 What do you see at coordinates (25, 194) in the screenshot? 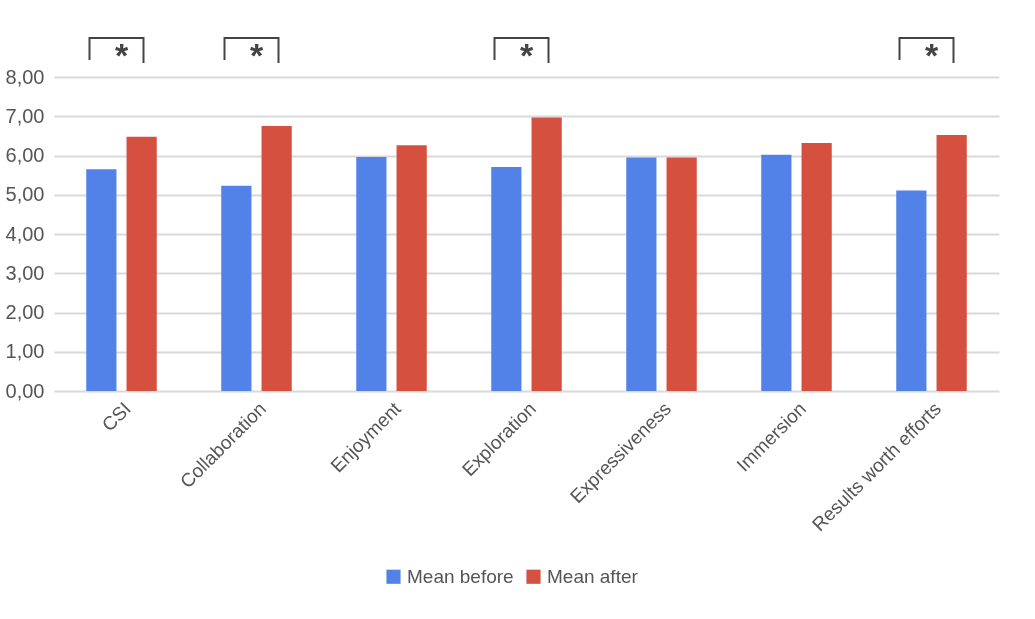
I see `y-tick-label: 5,00` at bounding box center [25, 194].